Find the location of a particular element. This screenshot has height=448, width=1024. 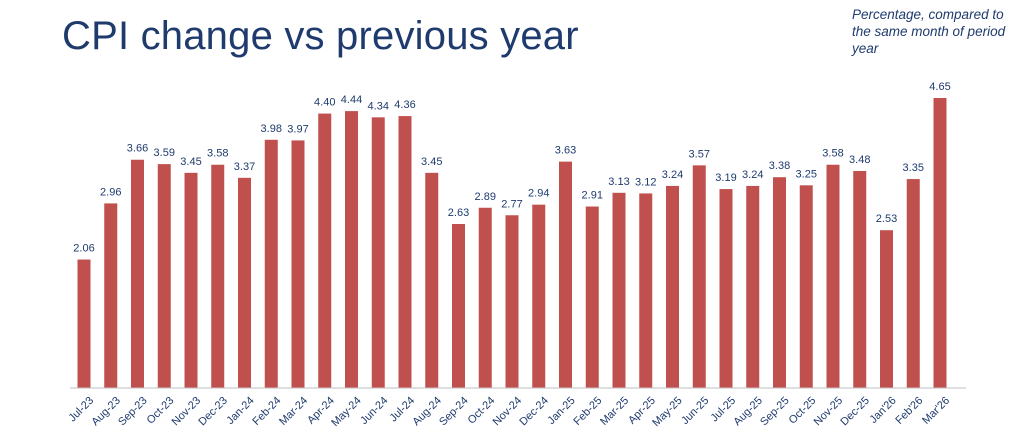

value-label: 3.48 is located at coordinates (859, 160).